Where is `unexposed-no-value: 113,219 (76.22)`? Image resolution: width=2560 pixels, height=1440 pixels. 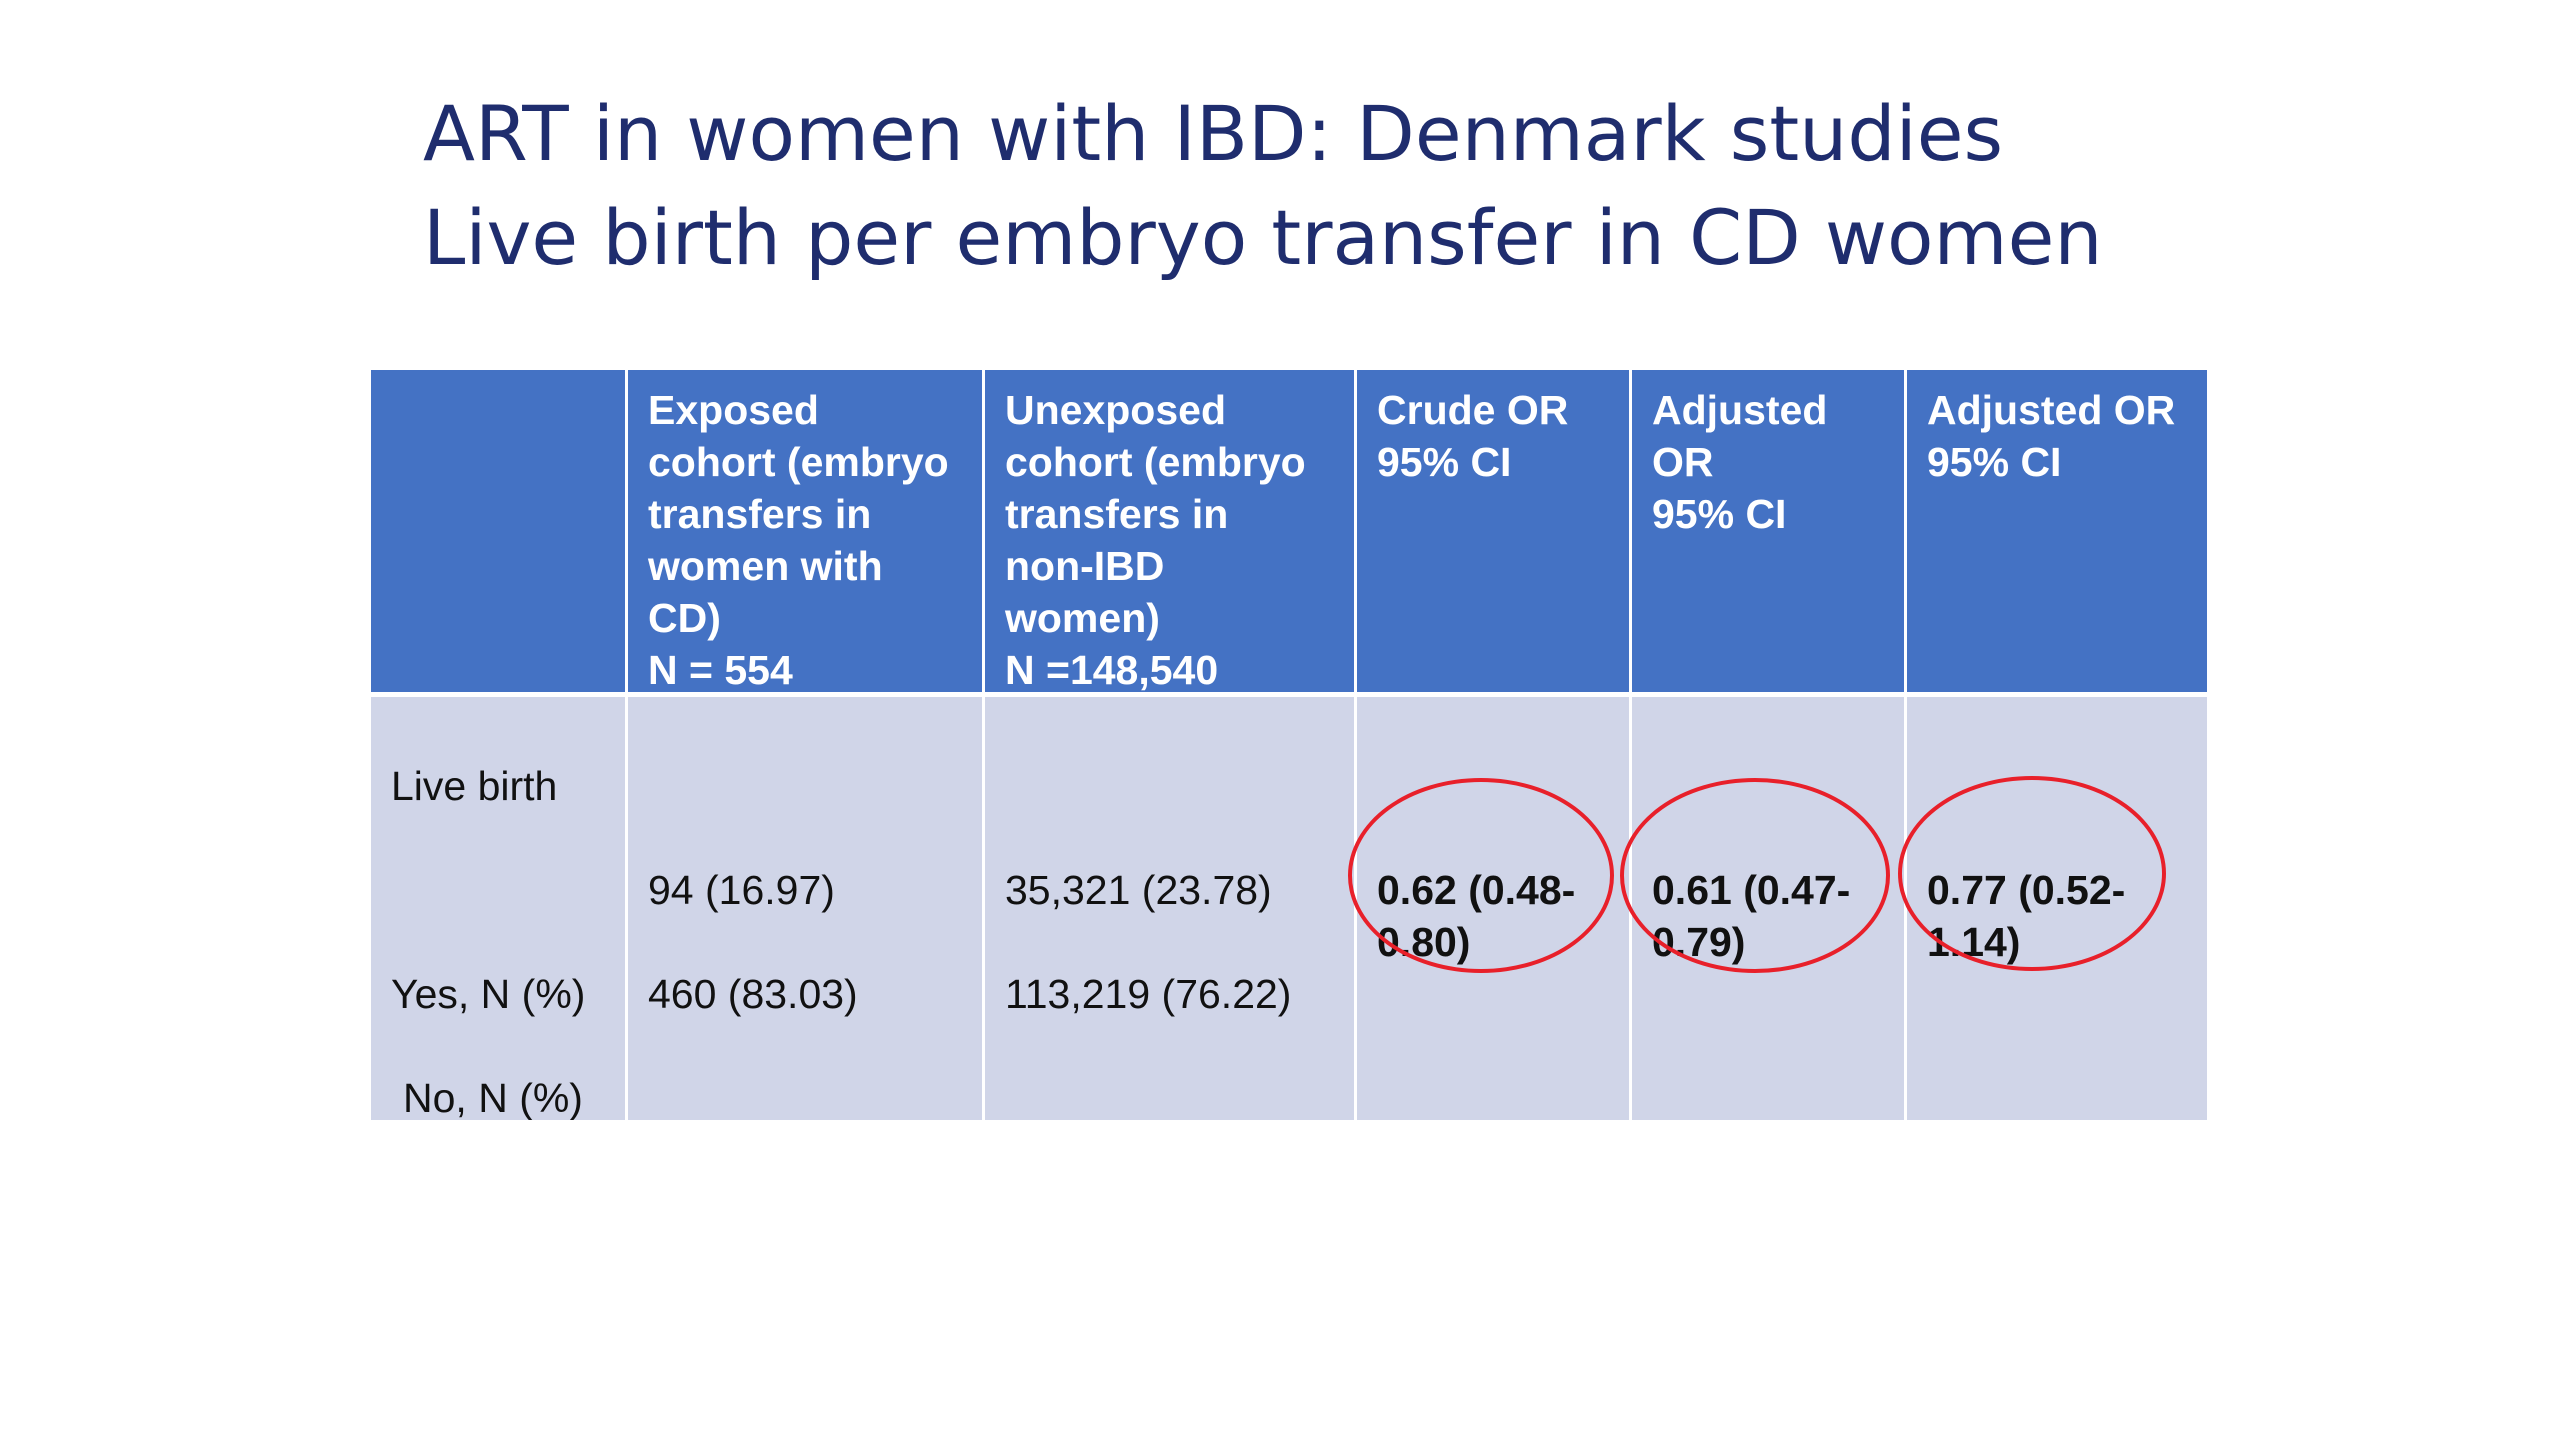 unexposed-no-value: 113,219 (76.22) is located at coordinates (1148, 994).